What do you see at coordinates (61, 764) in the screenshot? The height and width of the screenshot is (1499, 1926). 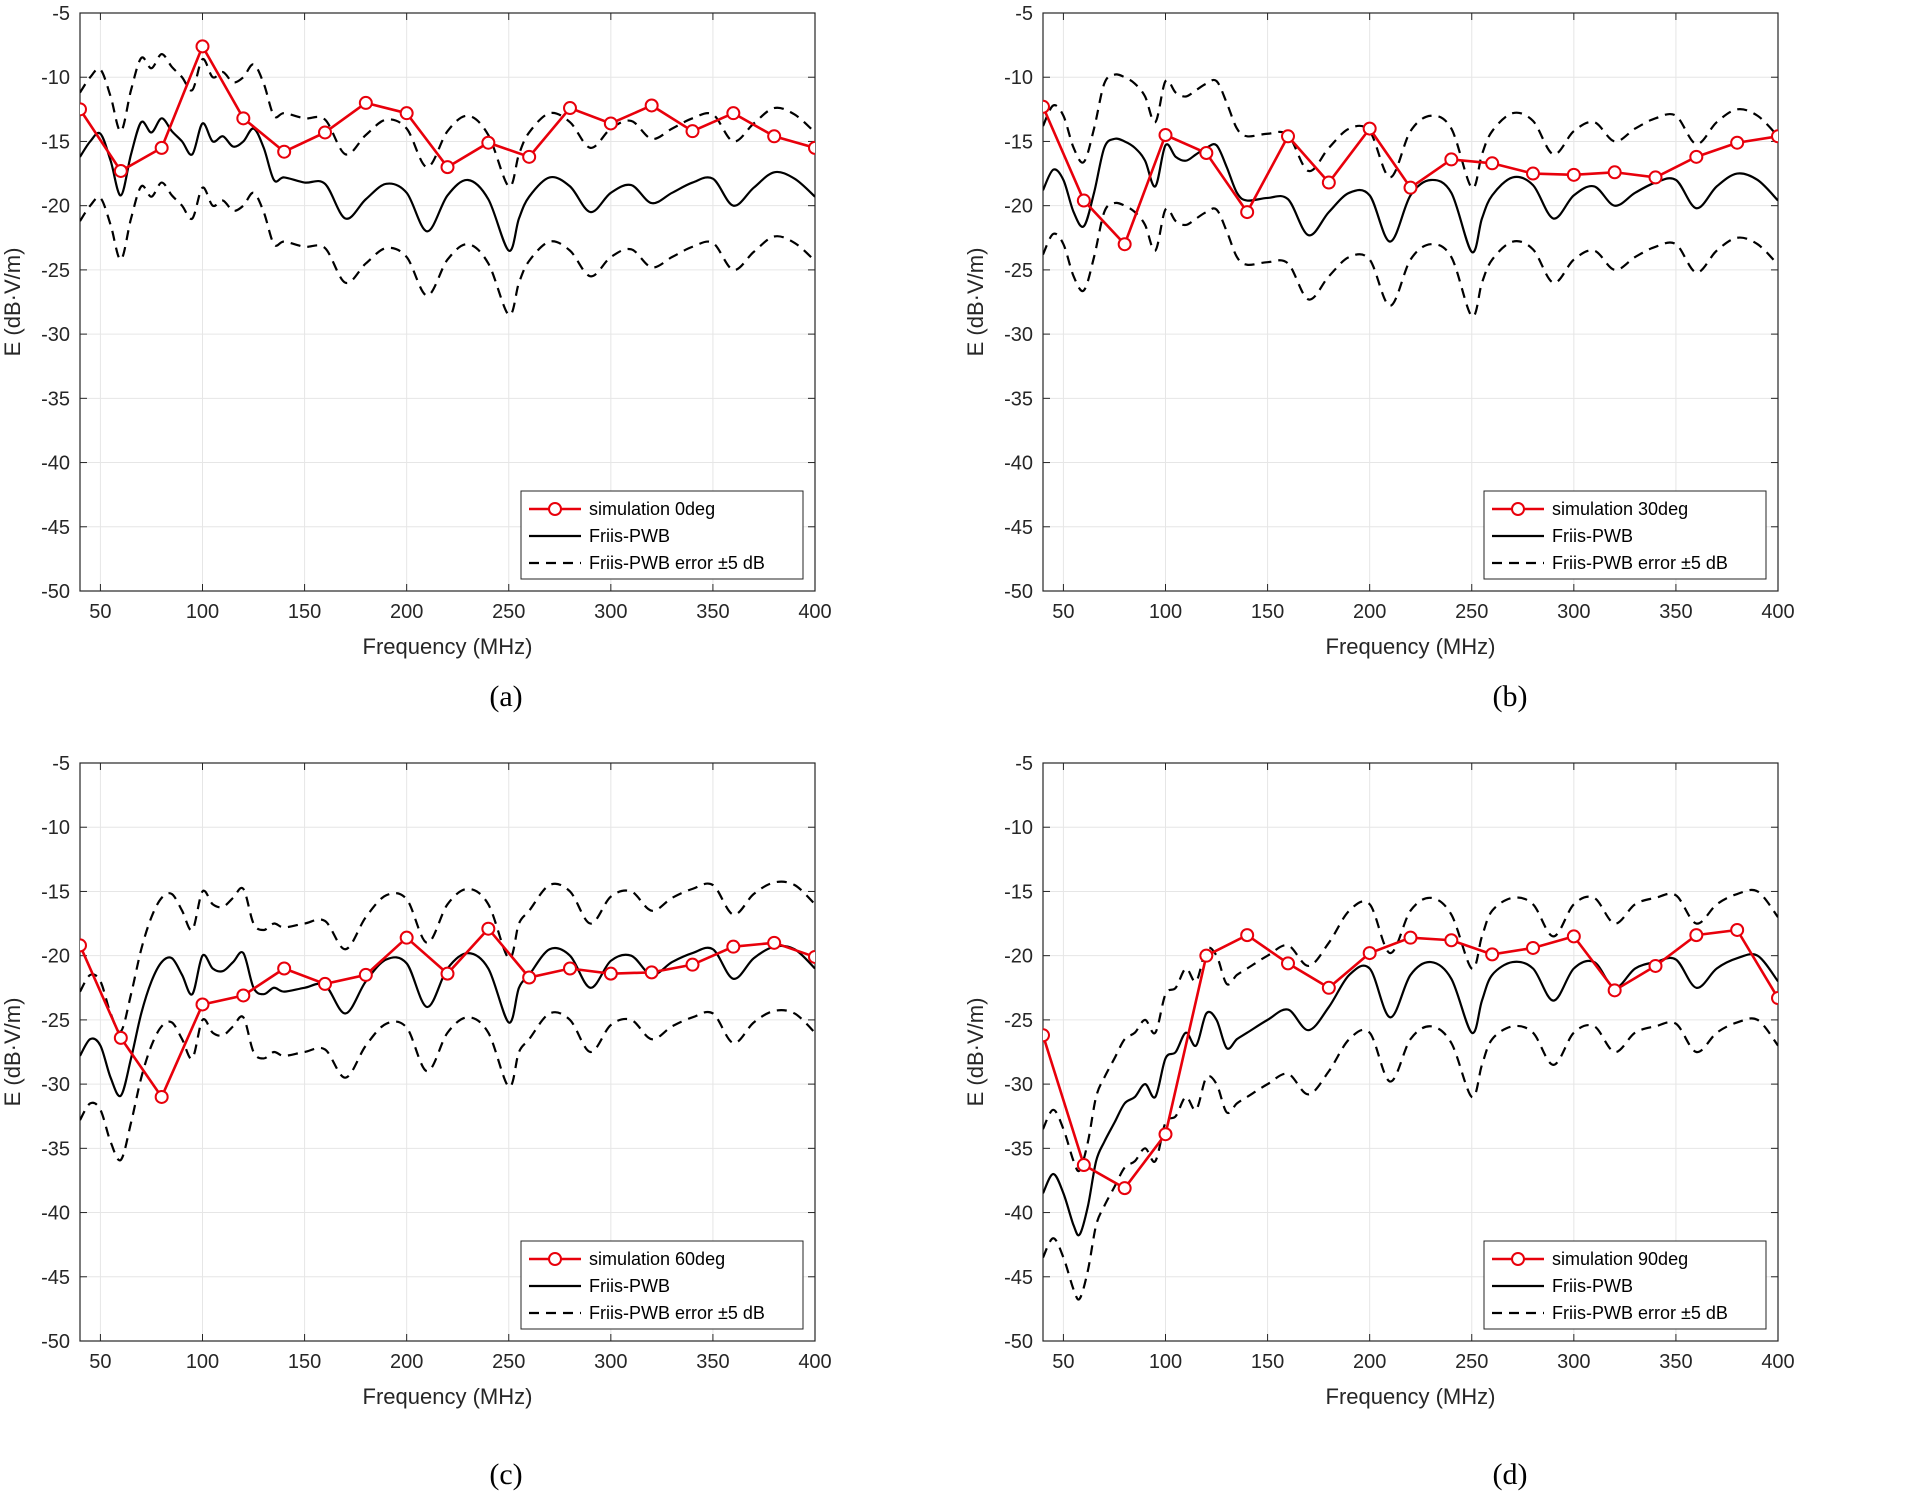 I see `y-tick-label: -5` at bounding box center [61, 764].